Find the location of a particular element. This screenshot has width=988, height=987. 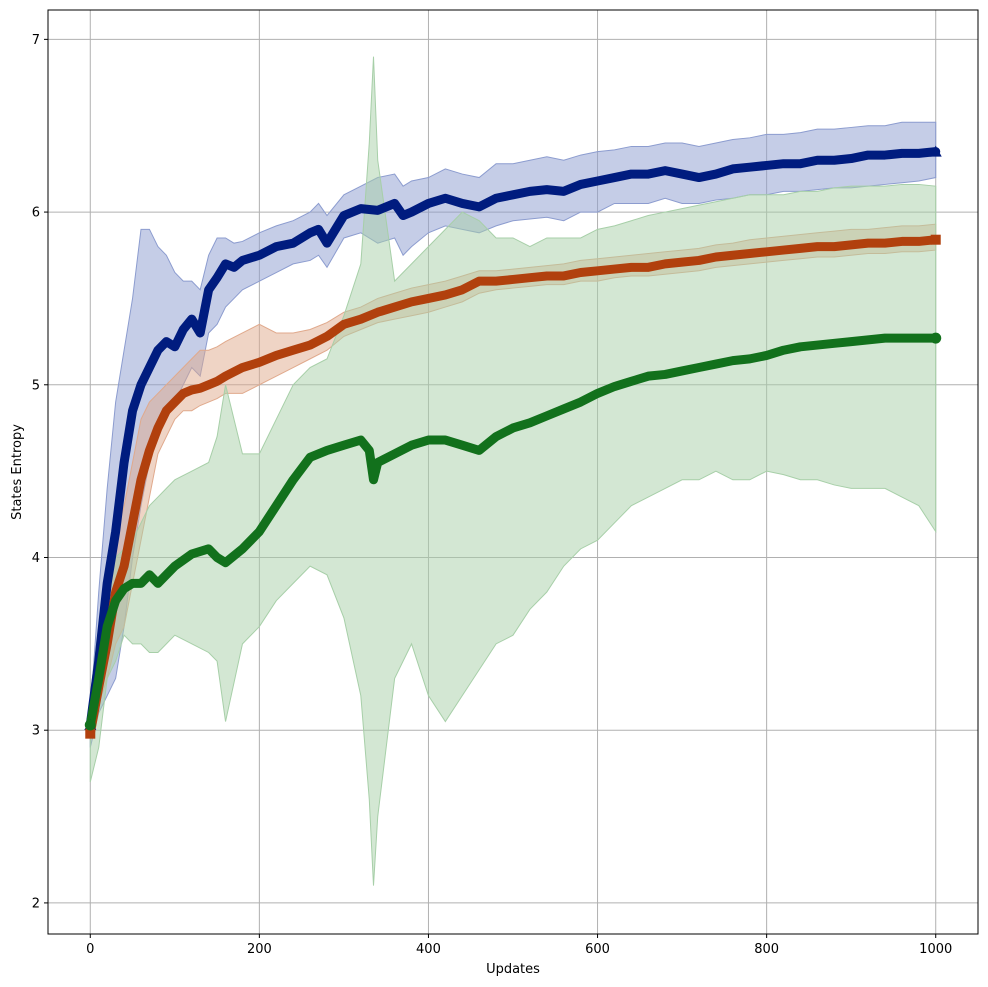

y-axis-label: States Entropy is located at coordinates (17, 472).